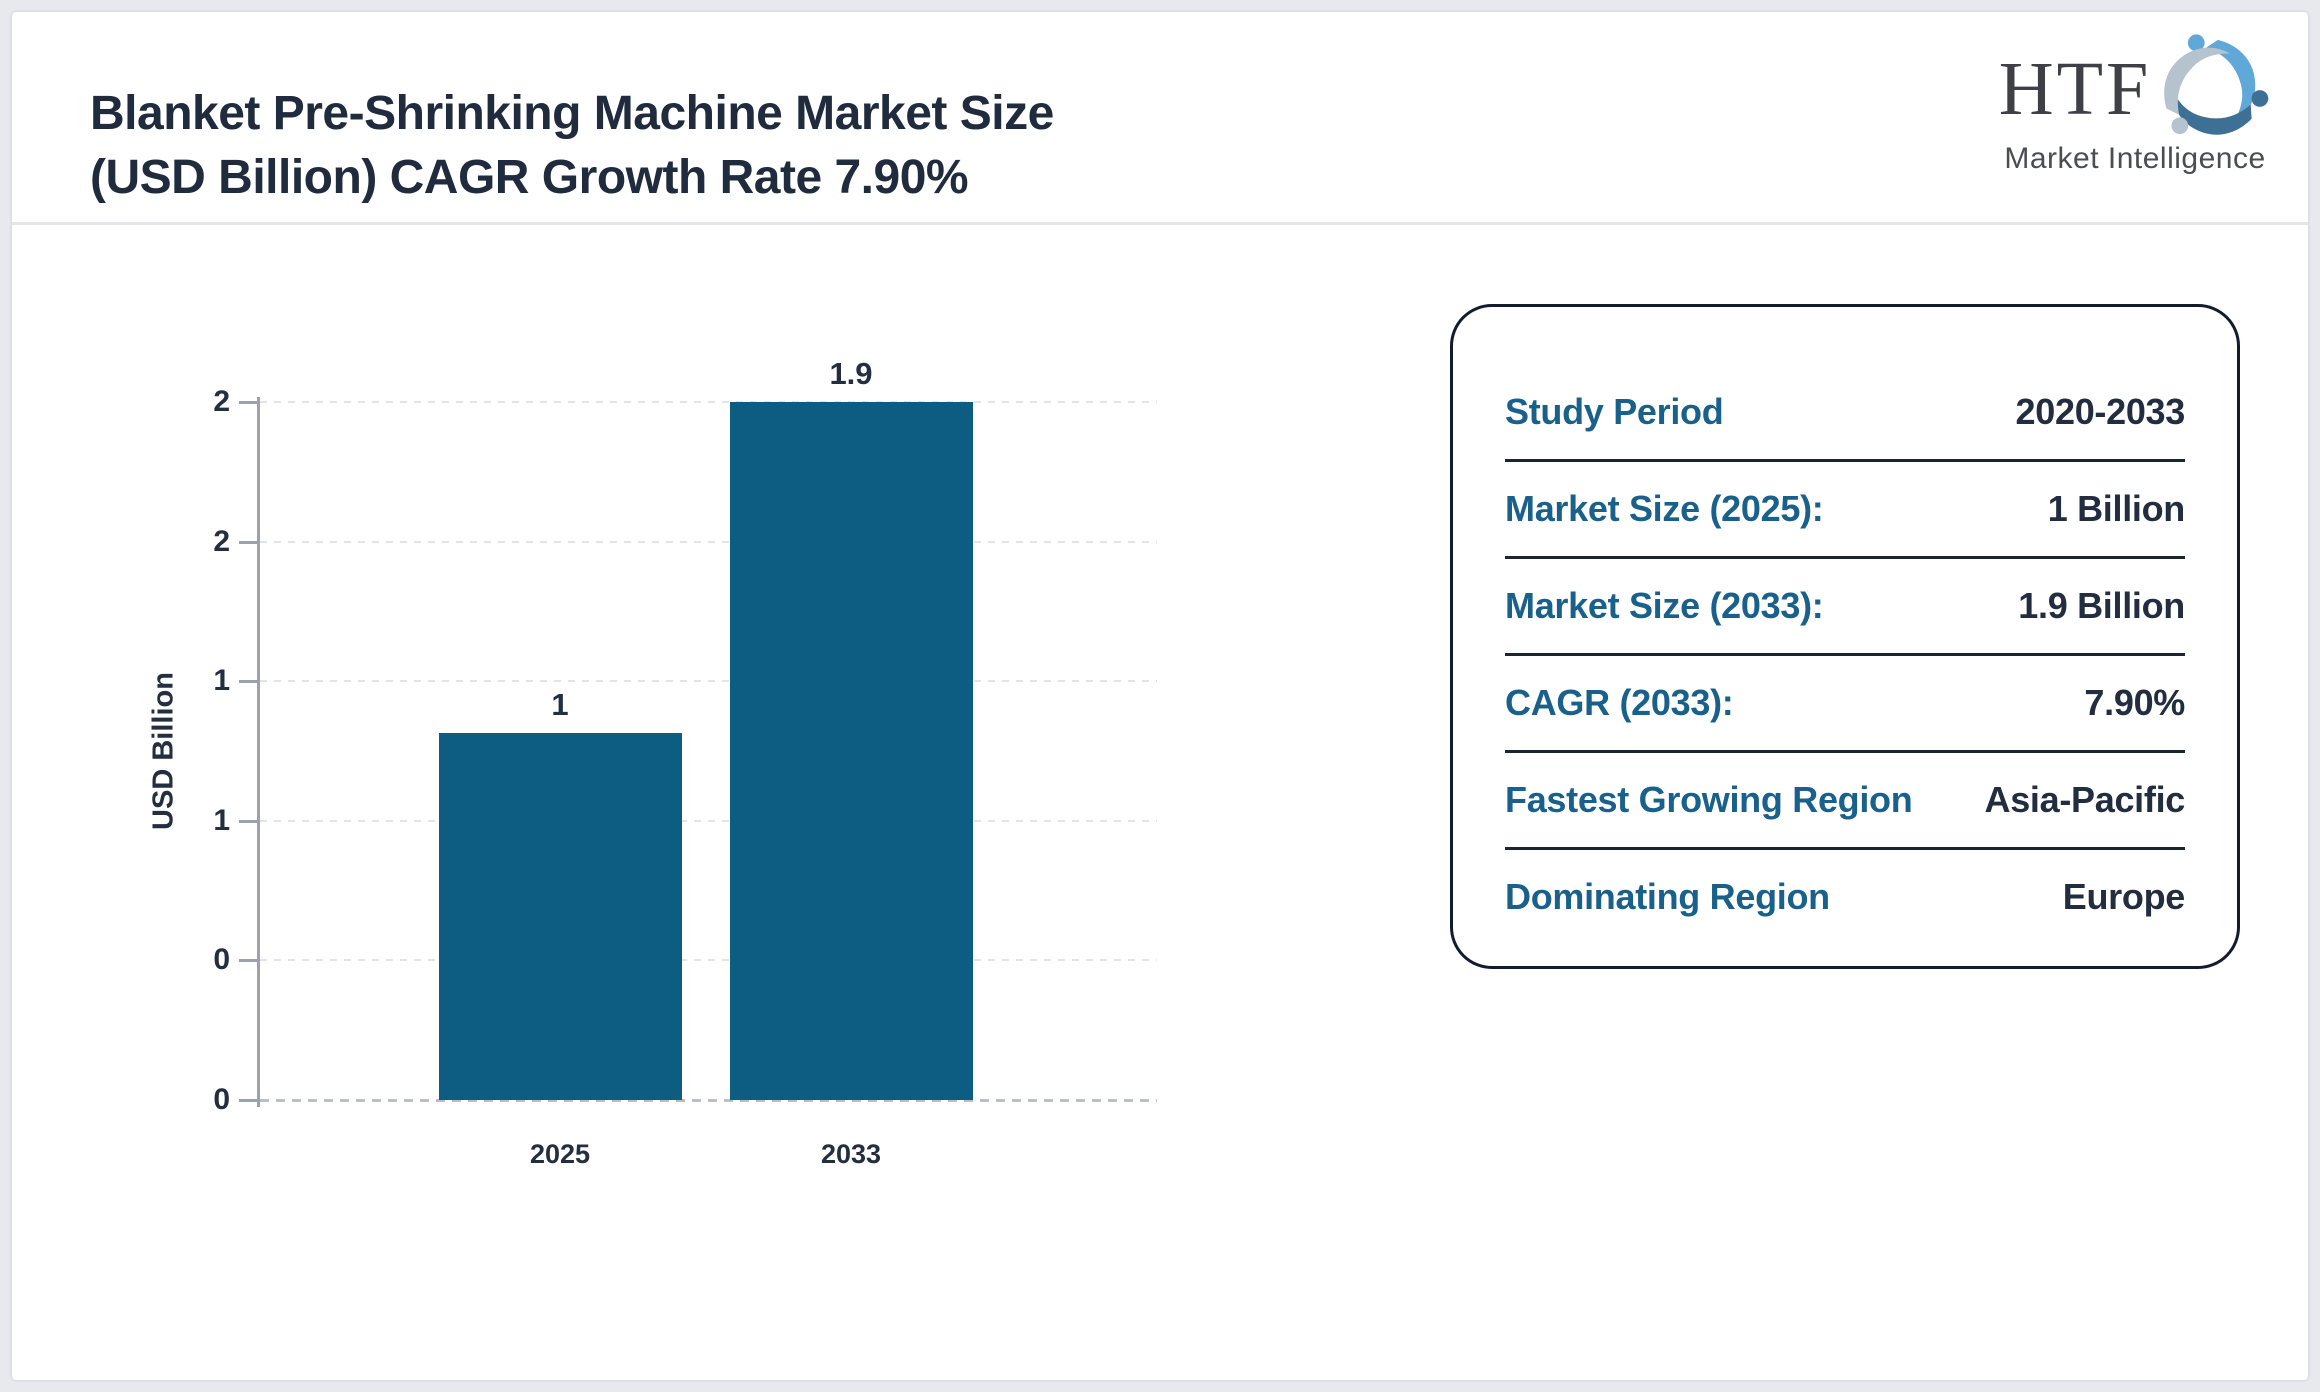 The image size is (2320, 1392). I want to click on info-value: 2020-2033, so click(2100, 411).